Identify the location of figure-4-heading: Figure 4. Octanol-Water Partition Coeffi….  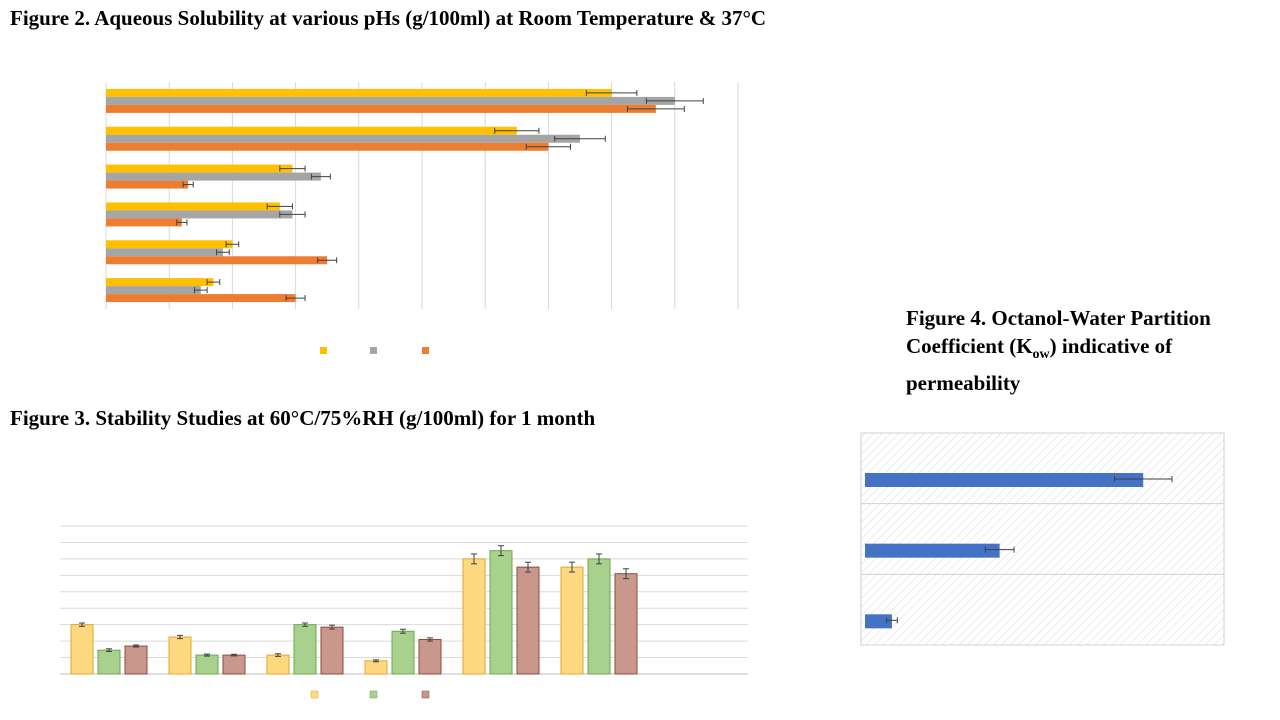
(1088, 350).